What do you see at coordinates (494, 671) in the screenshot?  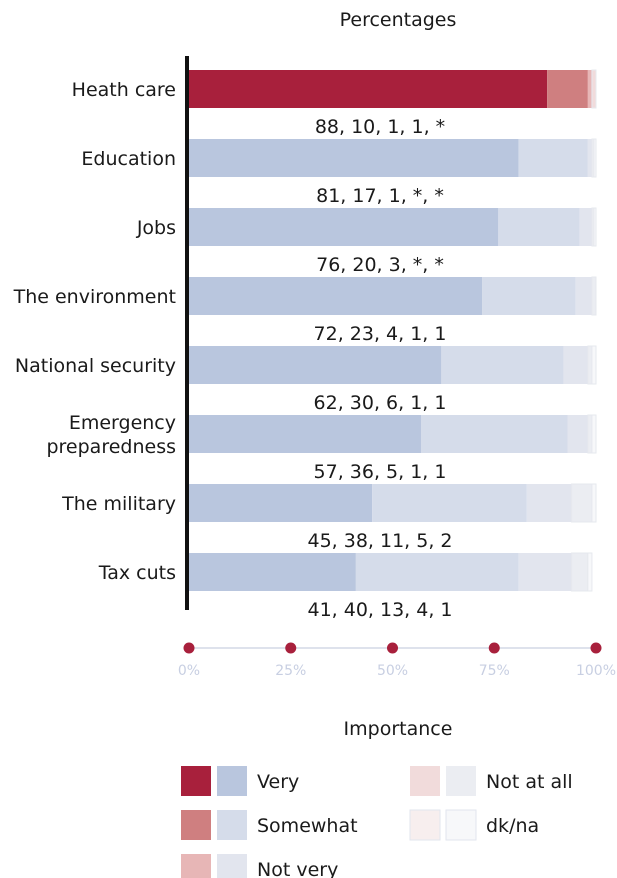 I see `x-tick-label: 75%` at bounding box center [494, 671].